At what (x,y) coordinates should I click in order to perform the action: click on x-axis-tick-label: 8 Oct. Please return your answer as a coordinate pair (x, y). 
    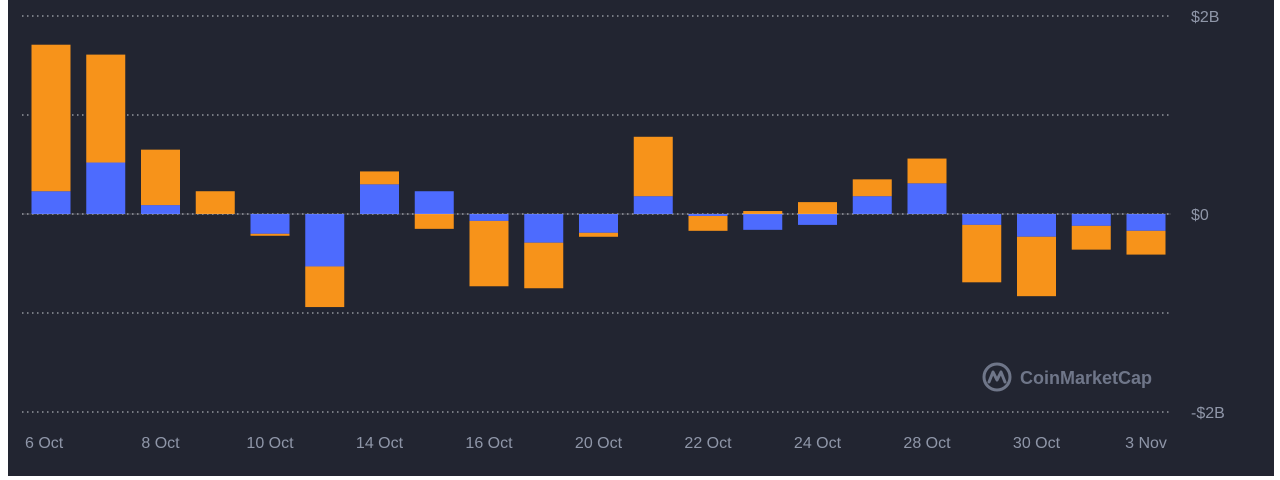
    Looking at the image, I should click on (160, 443).